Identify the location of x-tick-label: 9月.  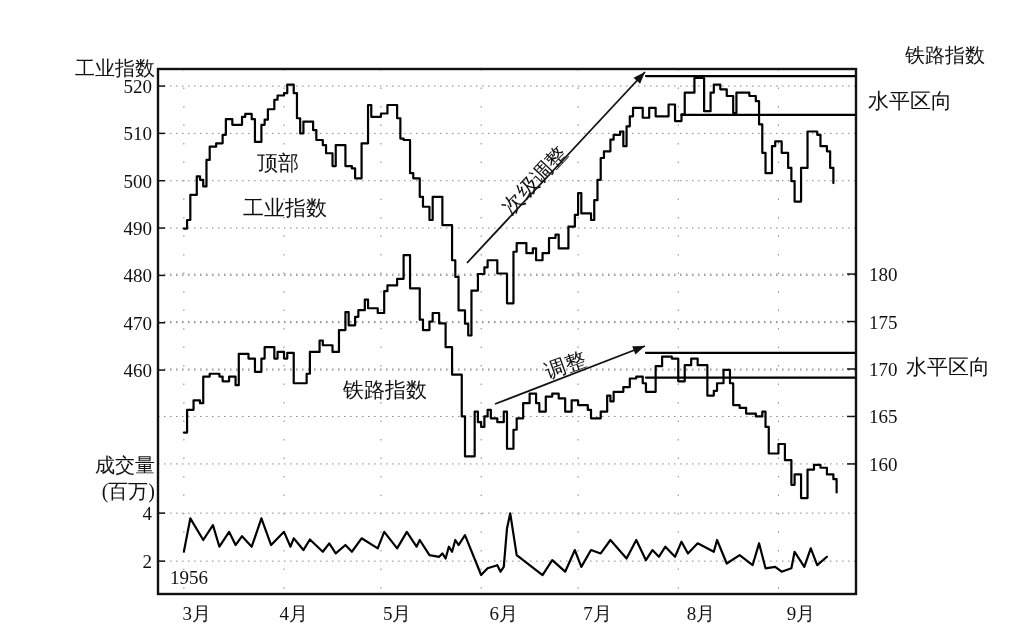
(801, 613).